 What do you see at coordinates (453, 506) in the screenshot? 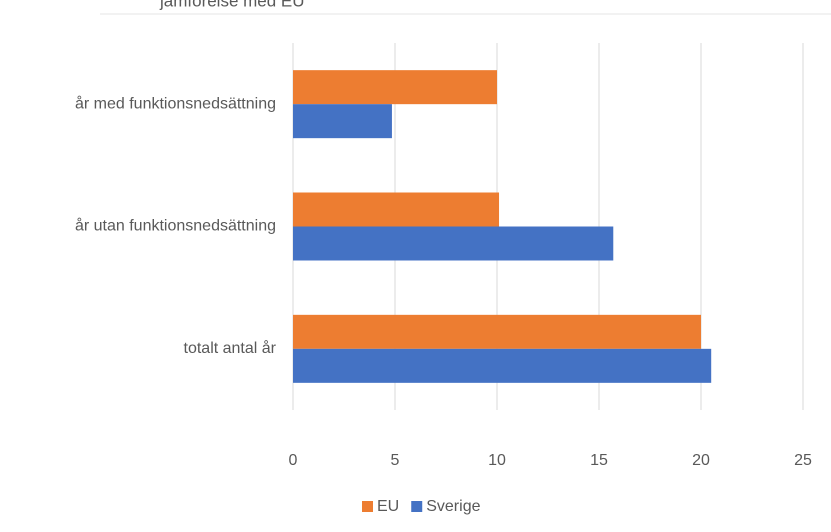
I see `legend-label: Sverige` at bounding box center [453, 506].